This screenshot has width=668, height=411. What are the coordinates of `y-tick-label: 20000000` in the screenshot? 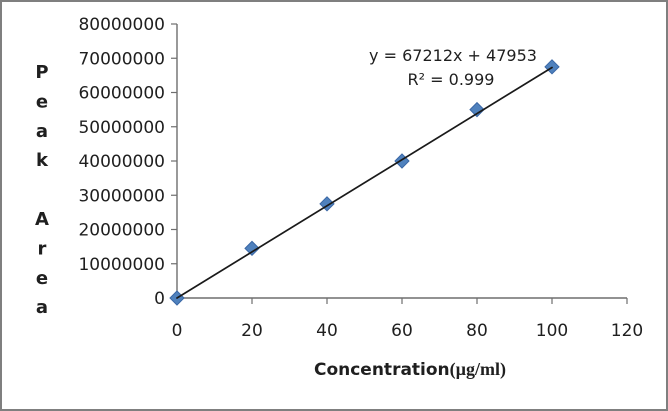 It's located at (121, 231).